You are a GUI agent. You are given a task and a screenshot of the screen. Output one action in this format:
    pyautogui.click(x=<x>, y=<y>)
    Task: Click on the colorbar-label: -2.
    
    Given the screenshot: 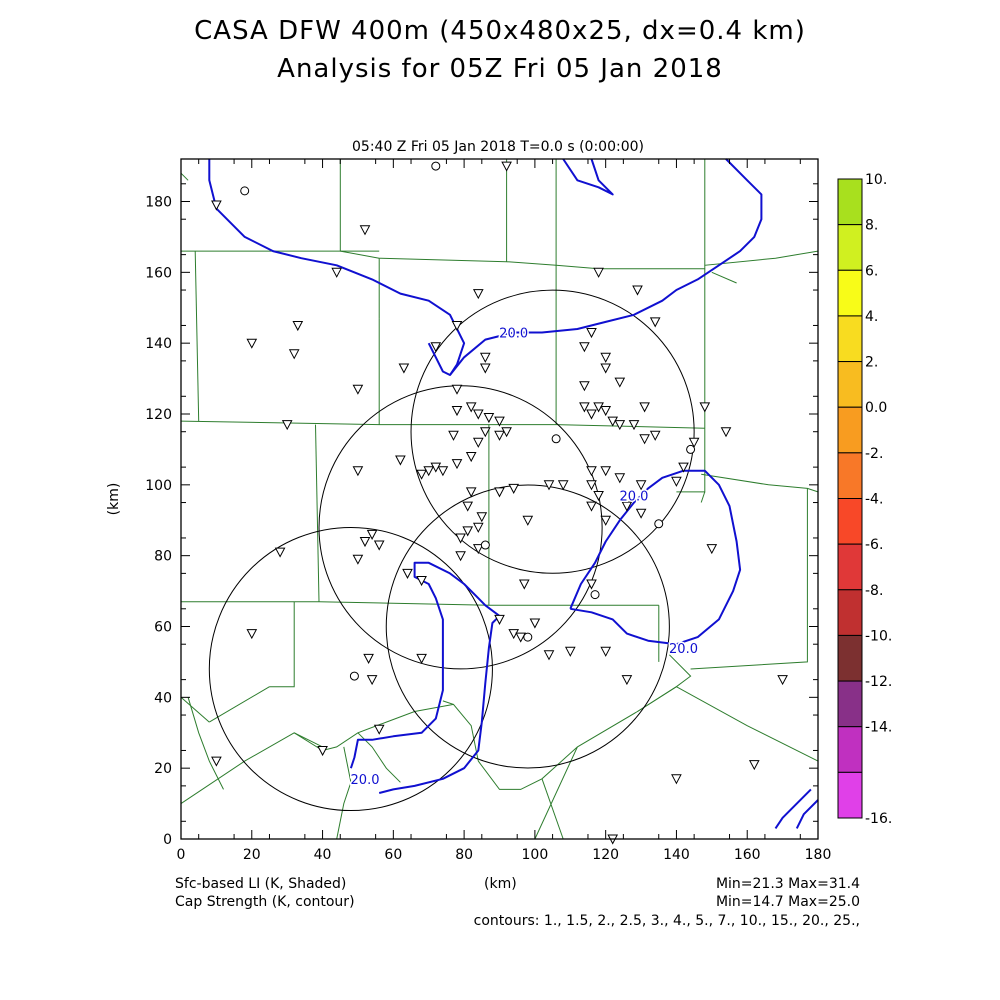 What is the action you would take?
    pyautogui.click(x=874, y=454)
    